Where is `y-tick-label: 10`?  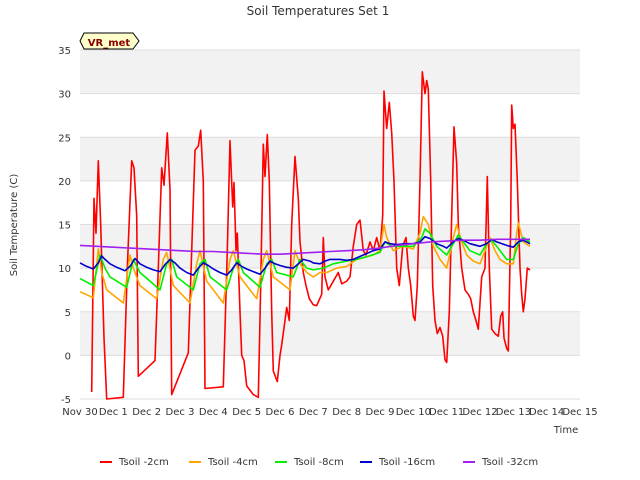
y-tick-label: 10 is located at coordinates (64, 269).